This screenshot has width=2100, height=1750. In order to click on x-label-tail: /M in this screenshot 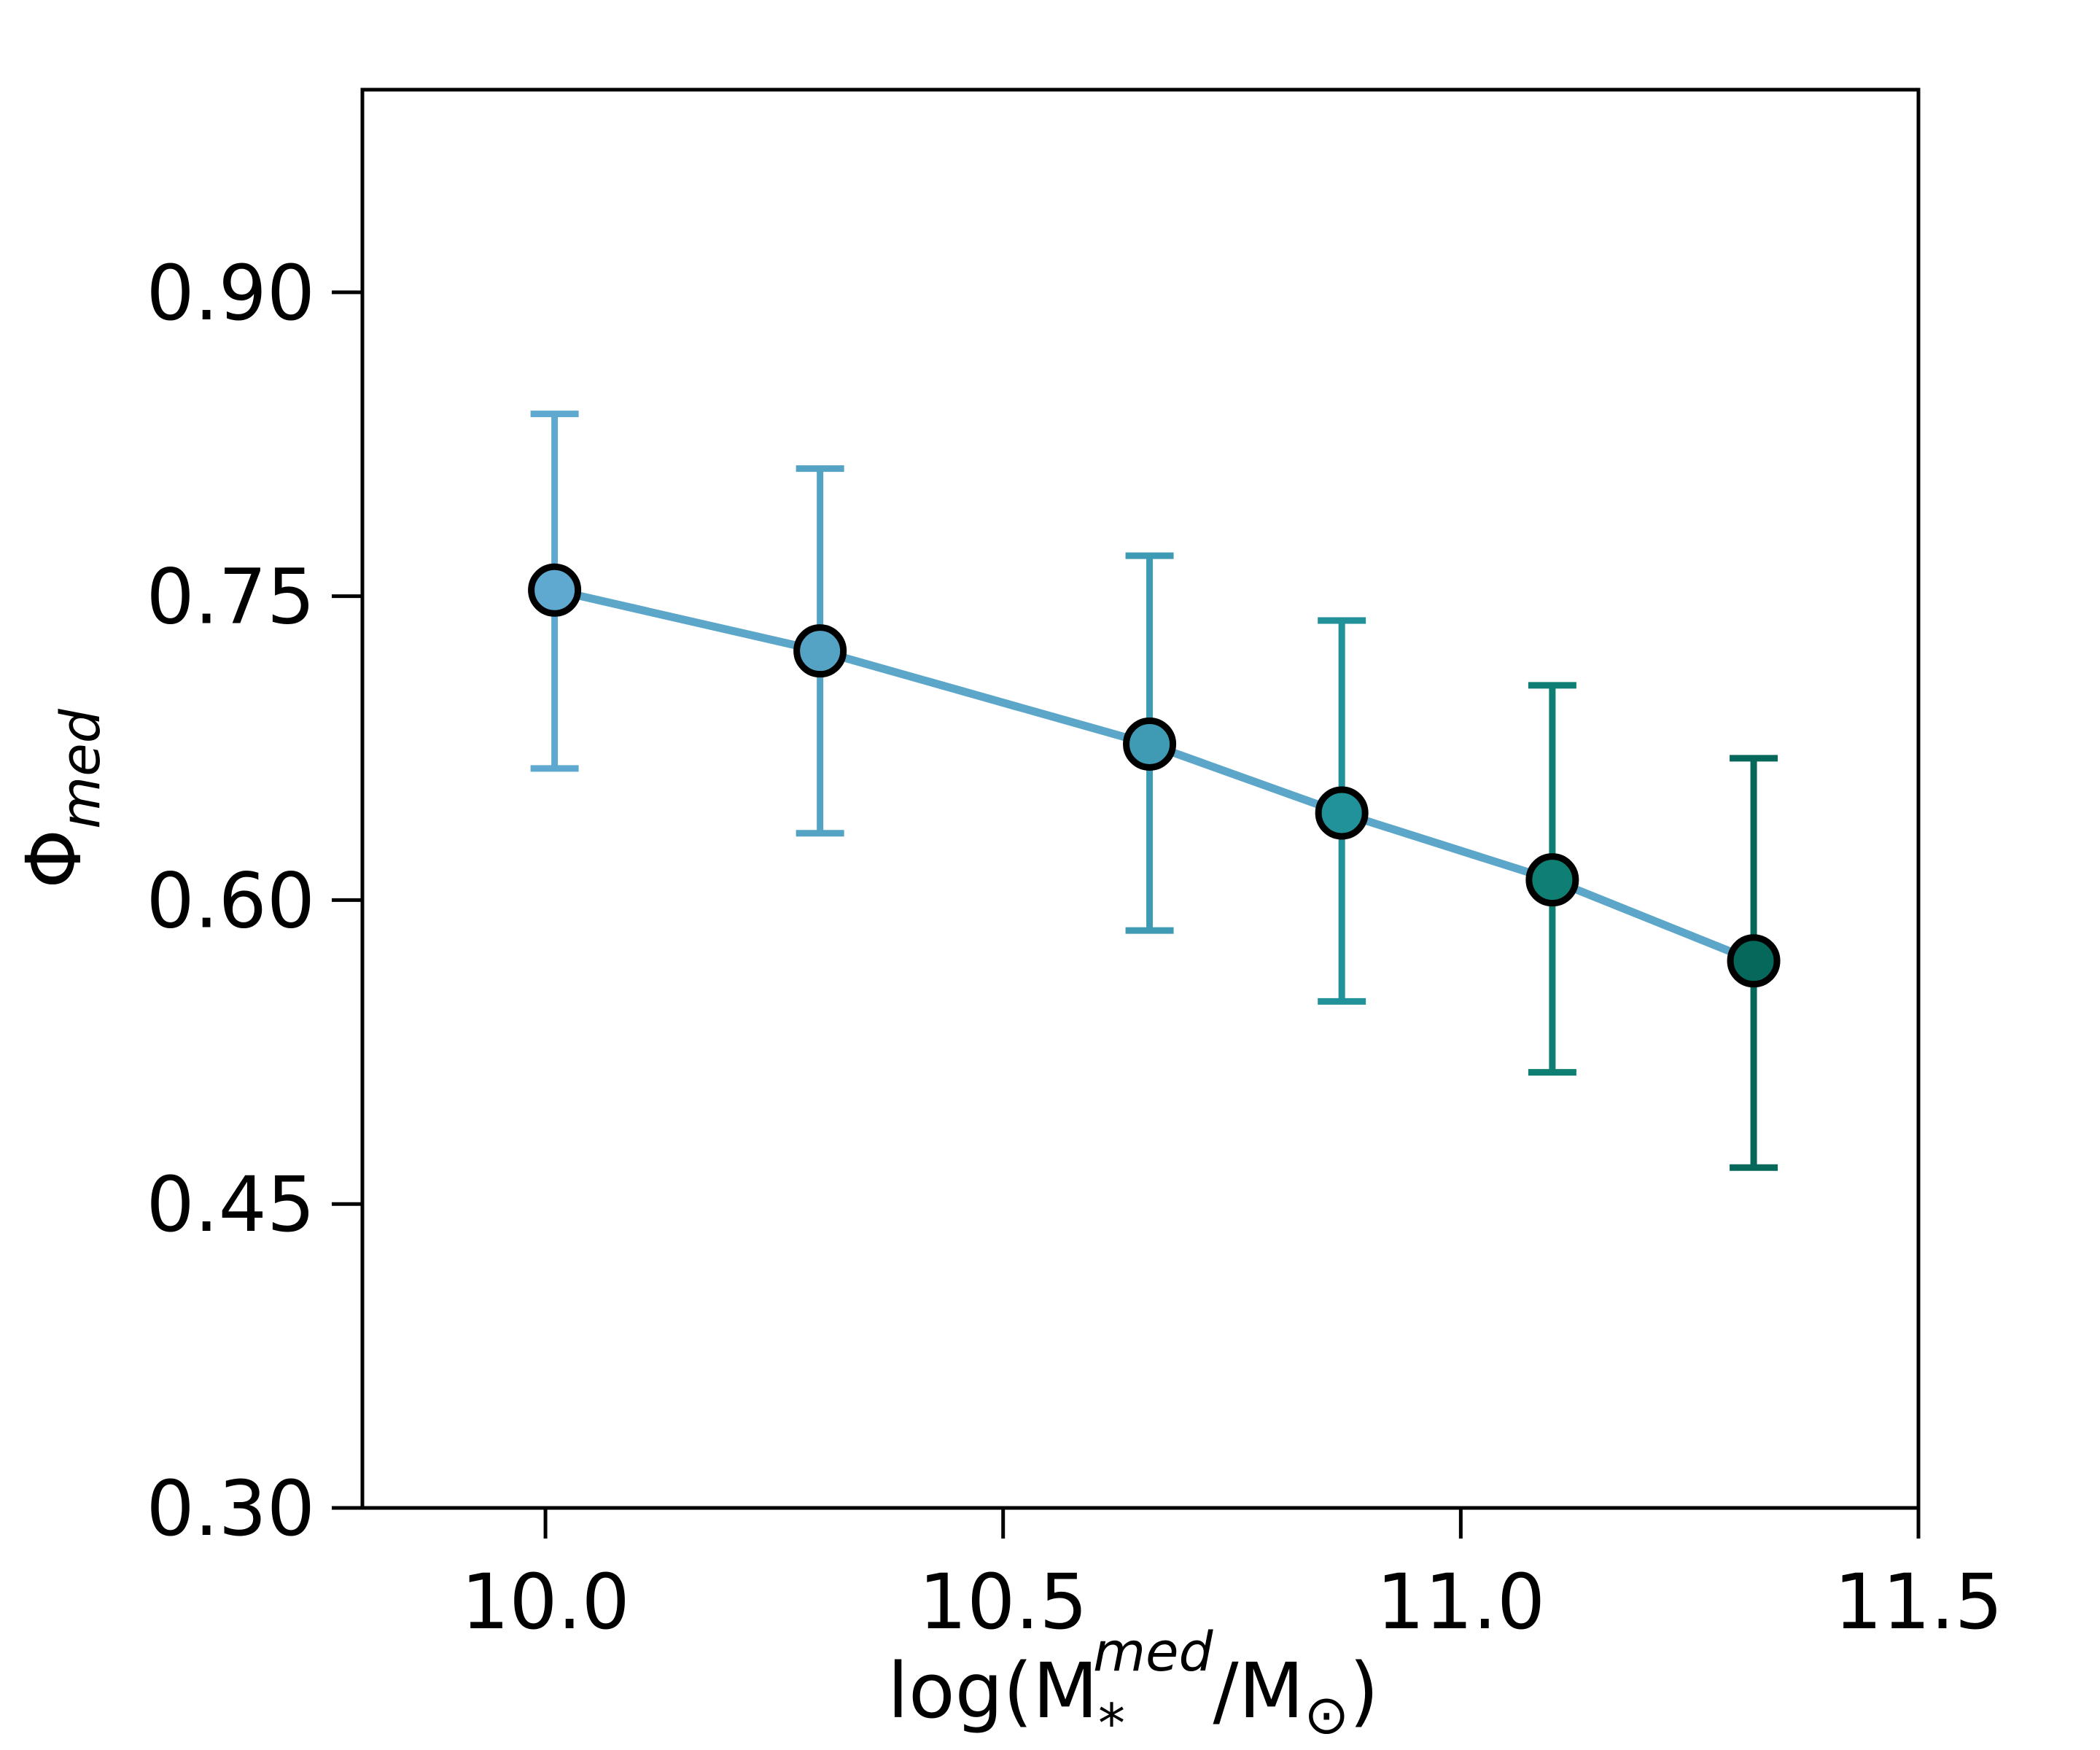, I will do `click(1258, 1690)`.